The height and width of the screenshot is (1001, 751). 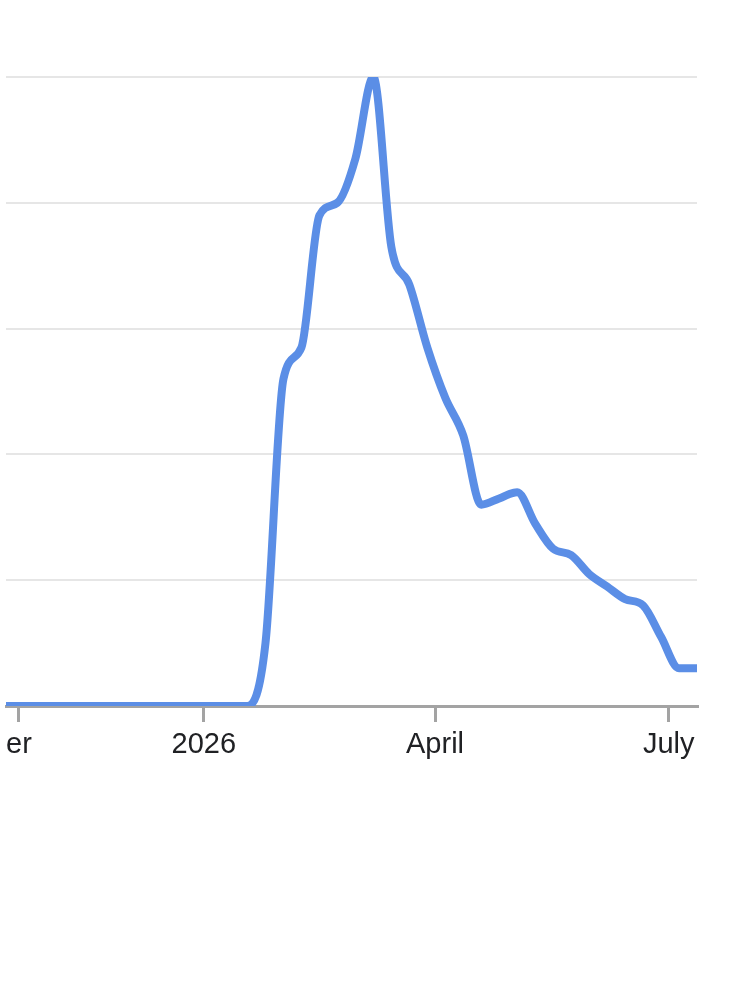 What do you see at coordinates (435, 743) in the screenshot?
I see `x-tick-label: April` at bounding box center [435, 743].